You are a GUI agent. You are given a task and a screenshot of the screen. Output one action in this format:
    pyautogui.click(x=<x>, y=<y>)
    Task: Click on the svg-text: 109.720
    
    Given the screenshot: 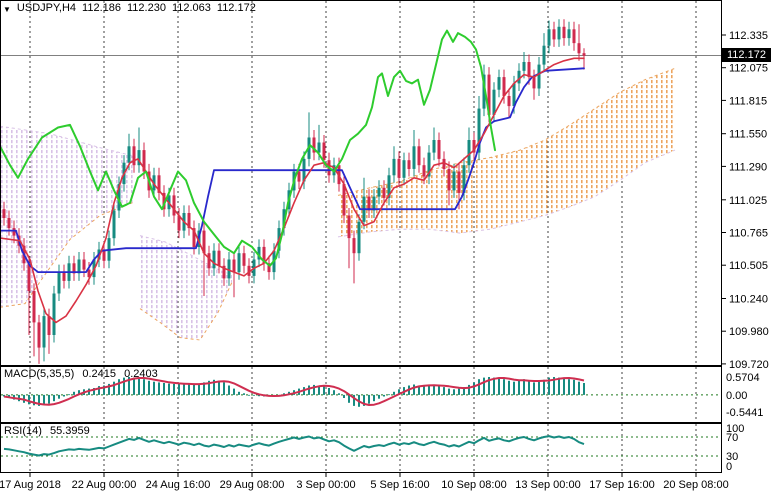 What is the action you would take?
    pyautogui.click(x=749, y=365)
    